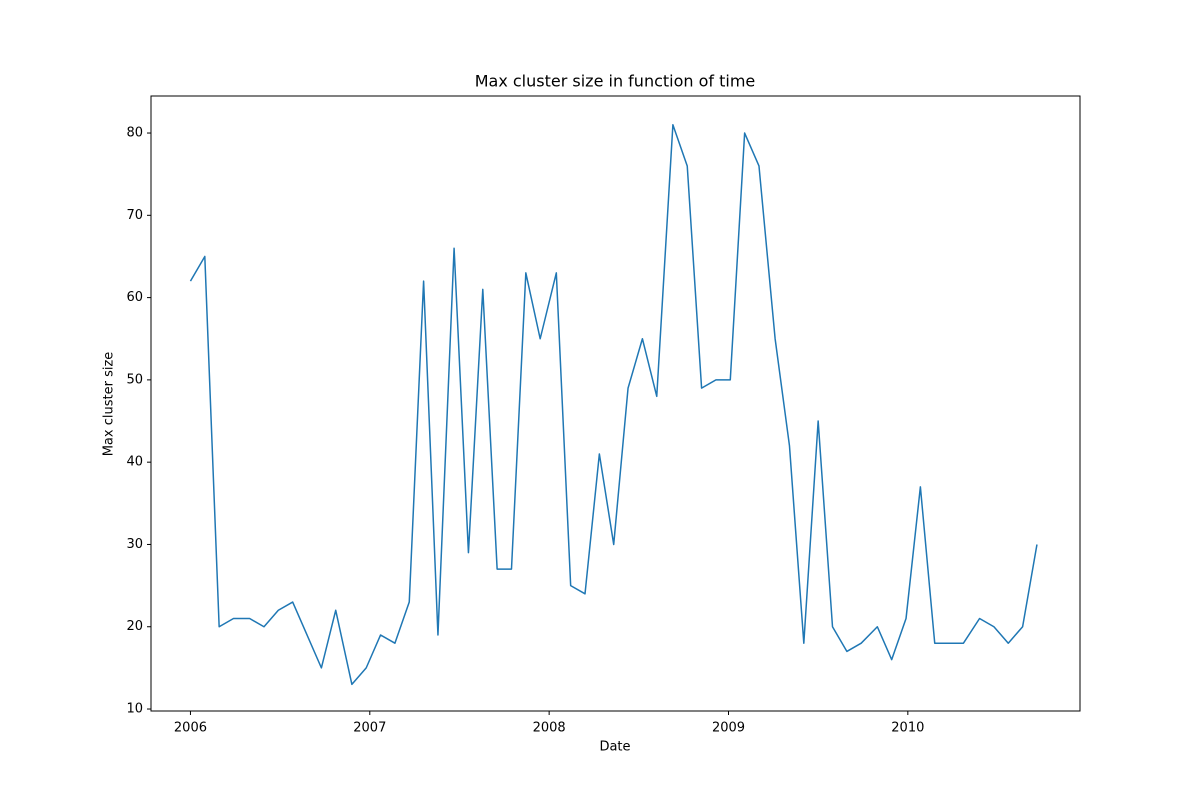  Describe the element at coordinates (728, 728) in the screenshot. I see `x-tick-label: 2009` at that location.